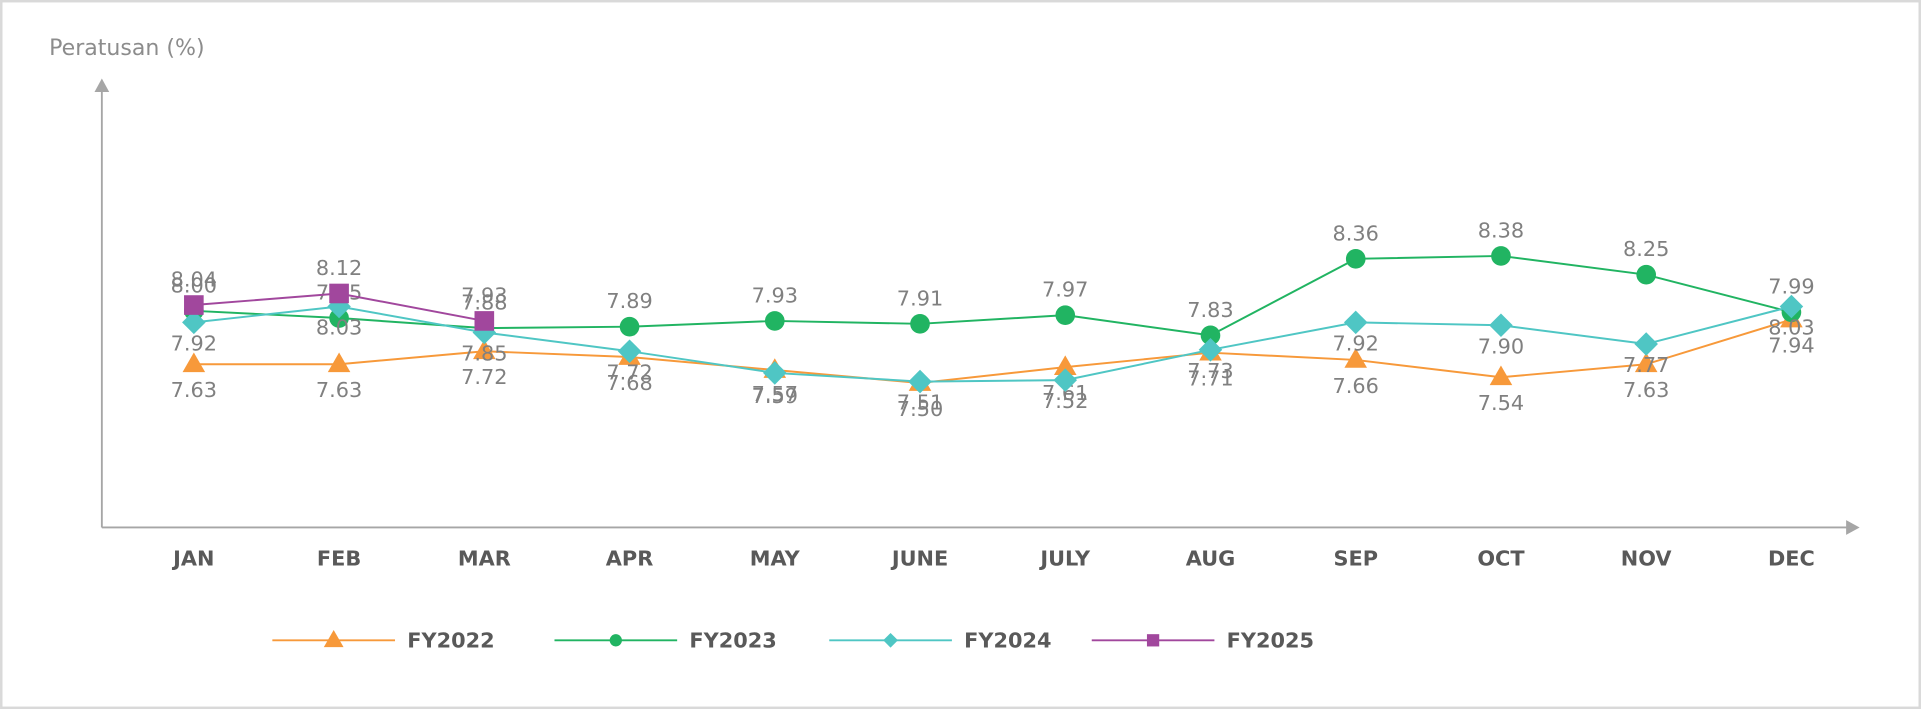  Describe the element at coordinates (920, 403) in the screenshot. I see `data-label: 7.51` at that location.